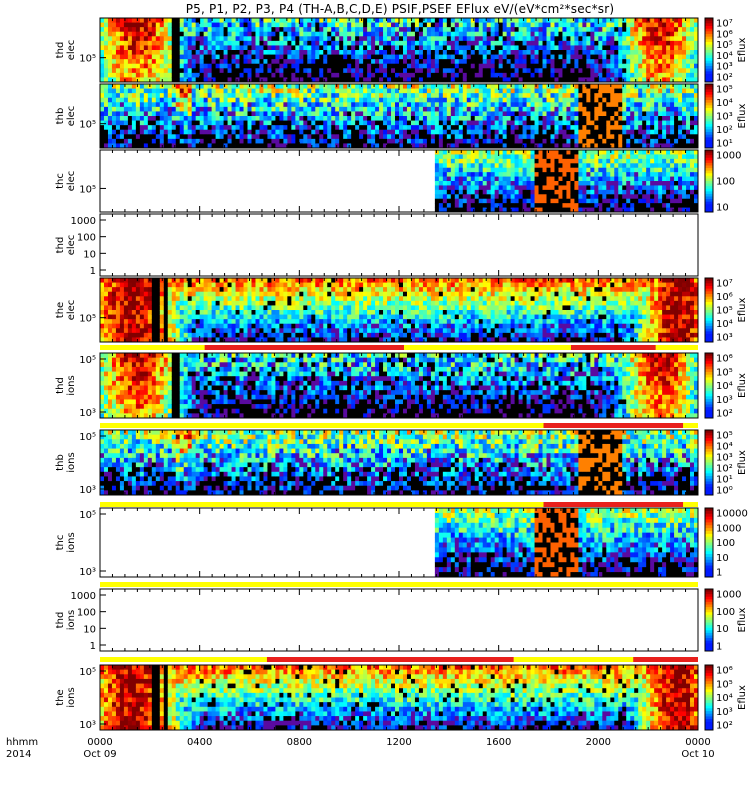 The image size is (750, 800). What do you see at coordinates (709, 116) in the screenshot?
I see `colorbar-frame` at bounding box center [709, 116].